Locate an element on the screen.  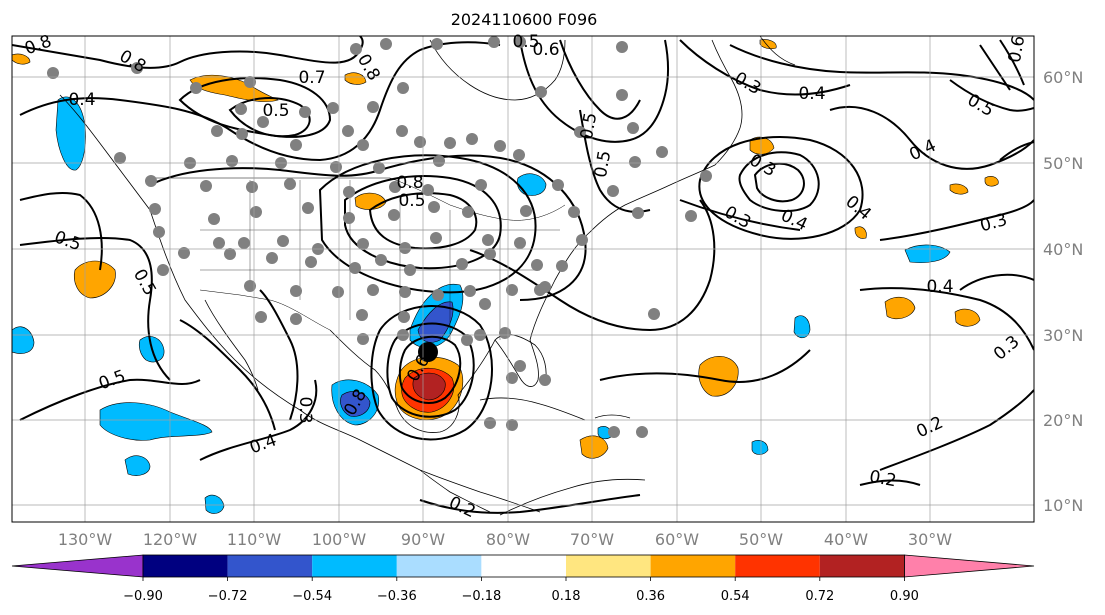
colorbar is located at coordinates (523, 566).